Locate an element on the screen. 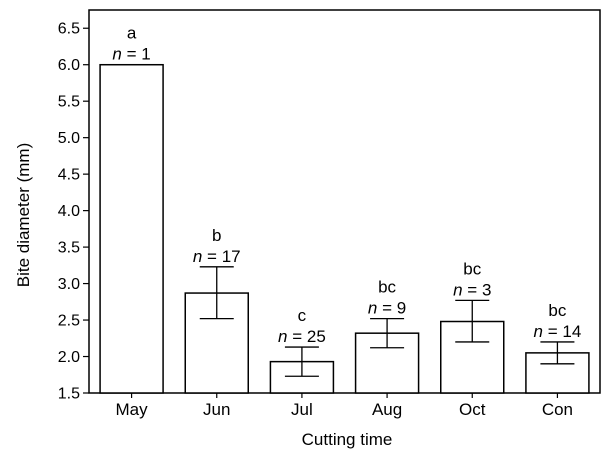 The image size is (615, 452). bar-may is located at coordinates (131, 228).